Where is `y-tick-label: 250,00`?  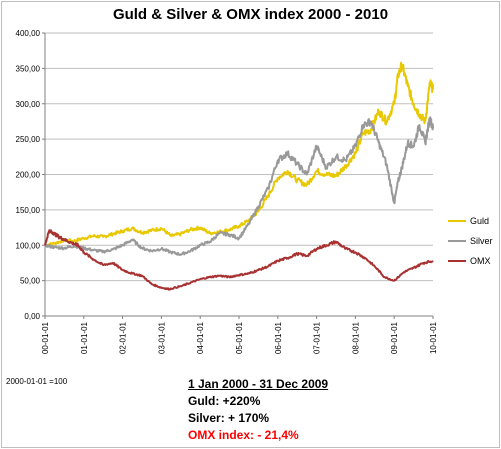 y-tick-label: 250,00 is located at coordinates (28, 139).